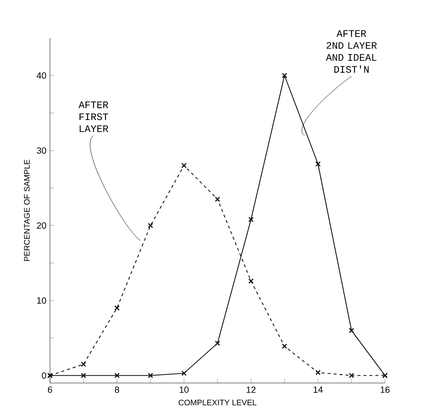 Image resolution: width=427 pixels, height=418 pixels. Describe the element at coordinates (41, 300) in the screenshot. I see `y-tick-label: 10` at that location.